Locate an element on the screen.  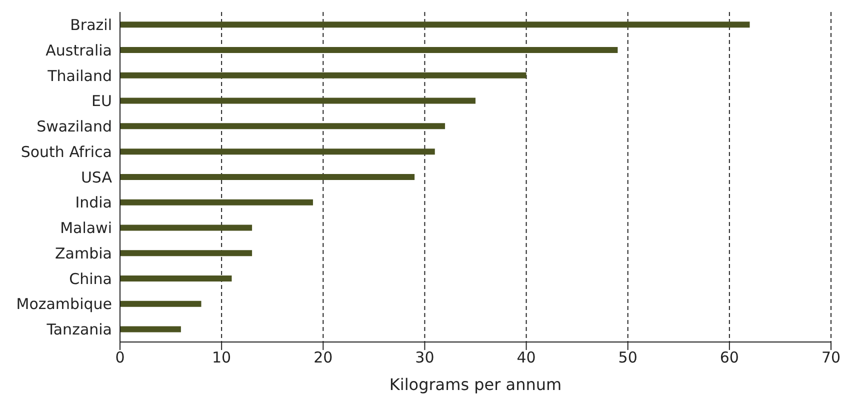
y-tick-label: Malawi is located at coordinates (86, 228).